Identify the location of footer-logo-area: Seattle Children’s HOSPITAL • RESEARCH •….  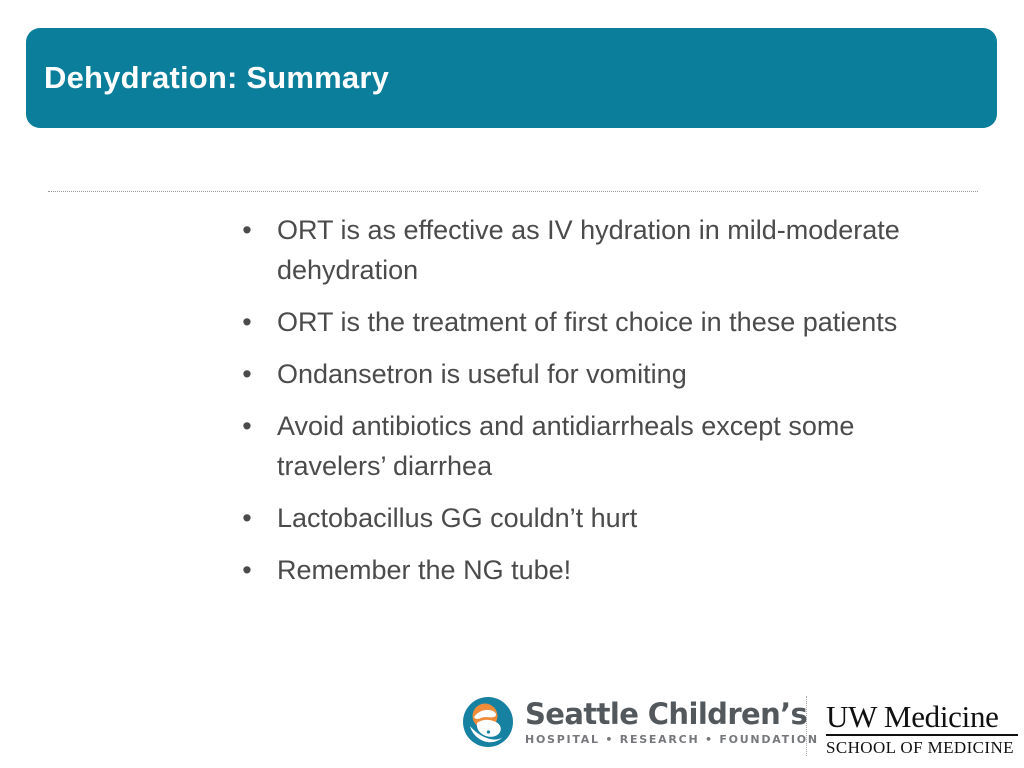
(740, 726).